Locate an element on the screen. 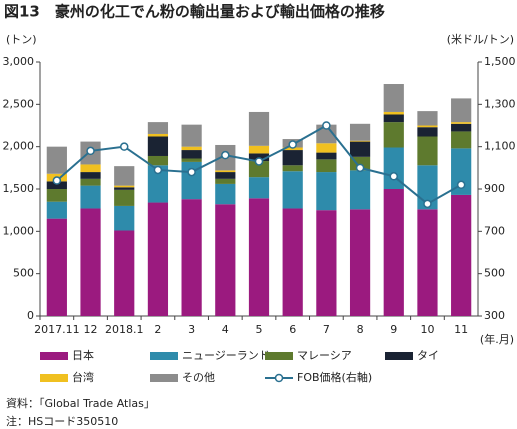 Image resolution: width=517 pixels, height=429 pixels. x-tick-label: 12 is located at coordinates (91, 329).